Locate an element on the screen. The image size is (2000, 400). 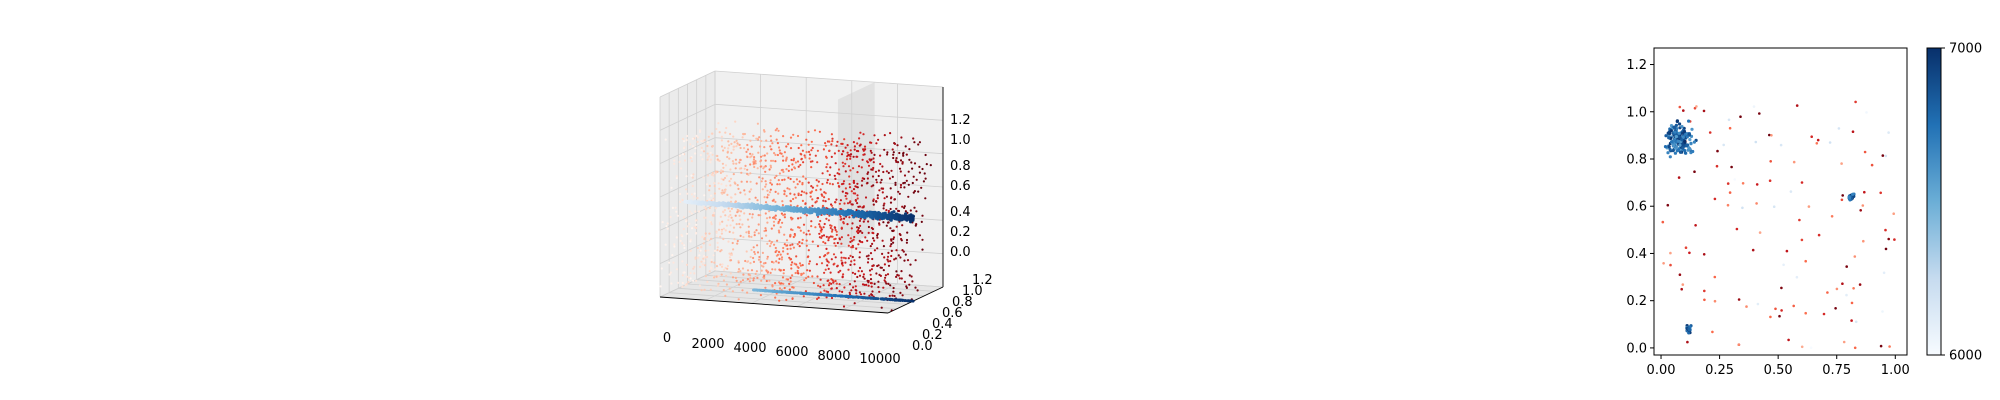
line-point is located at coordinates (888, 217).